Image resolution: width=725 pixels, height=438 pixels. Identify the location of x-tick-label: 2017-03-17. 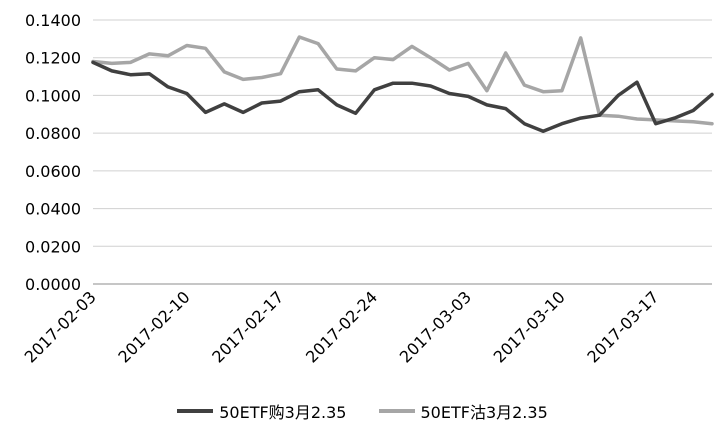
(622, 326).